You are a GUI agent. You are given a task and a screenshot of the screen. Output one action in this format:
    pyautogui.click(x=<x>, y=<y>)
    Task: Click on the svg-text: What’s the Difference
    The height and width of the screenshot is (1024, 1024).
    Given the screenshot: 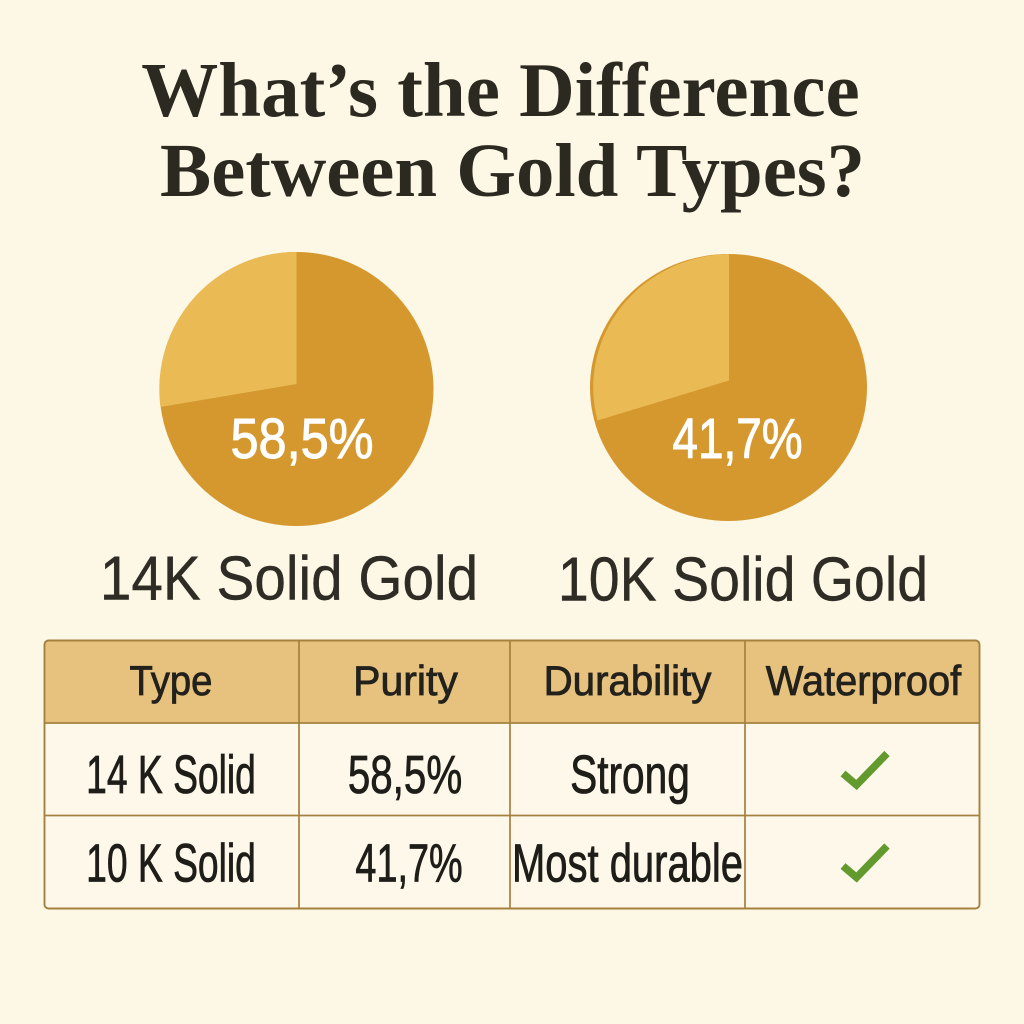 What is the action you would take?
    pyautogui.click(x=500, y=90)
    